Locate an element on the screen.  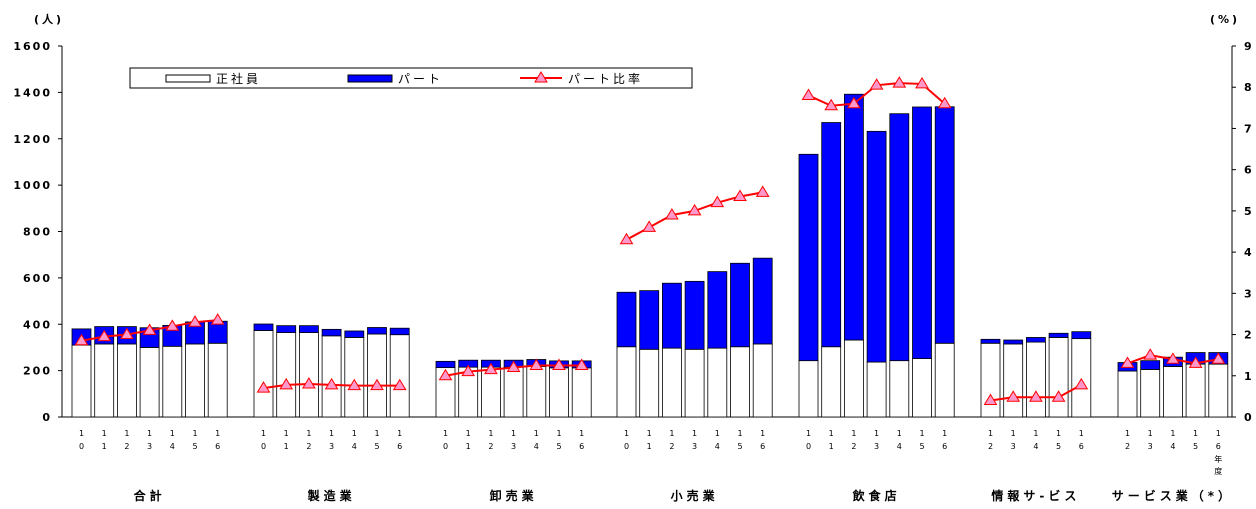
x-tick-label: 3 is located at coordinates (1150, 446).